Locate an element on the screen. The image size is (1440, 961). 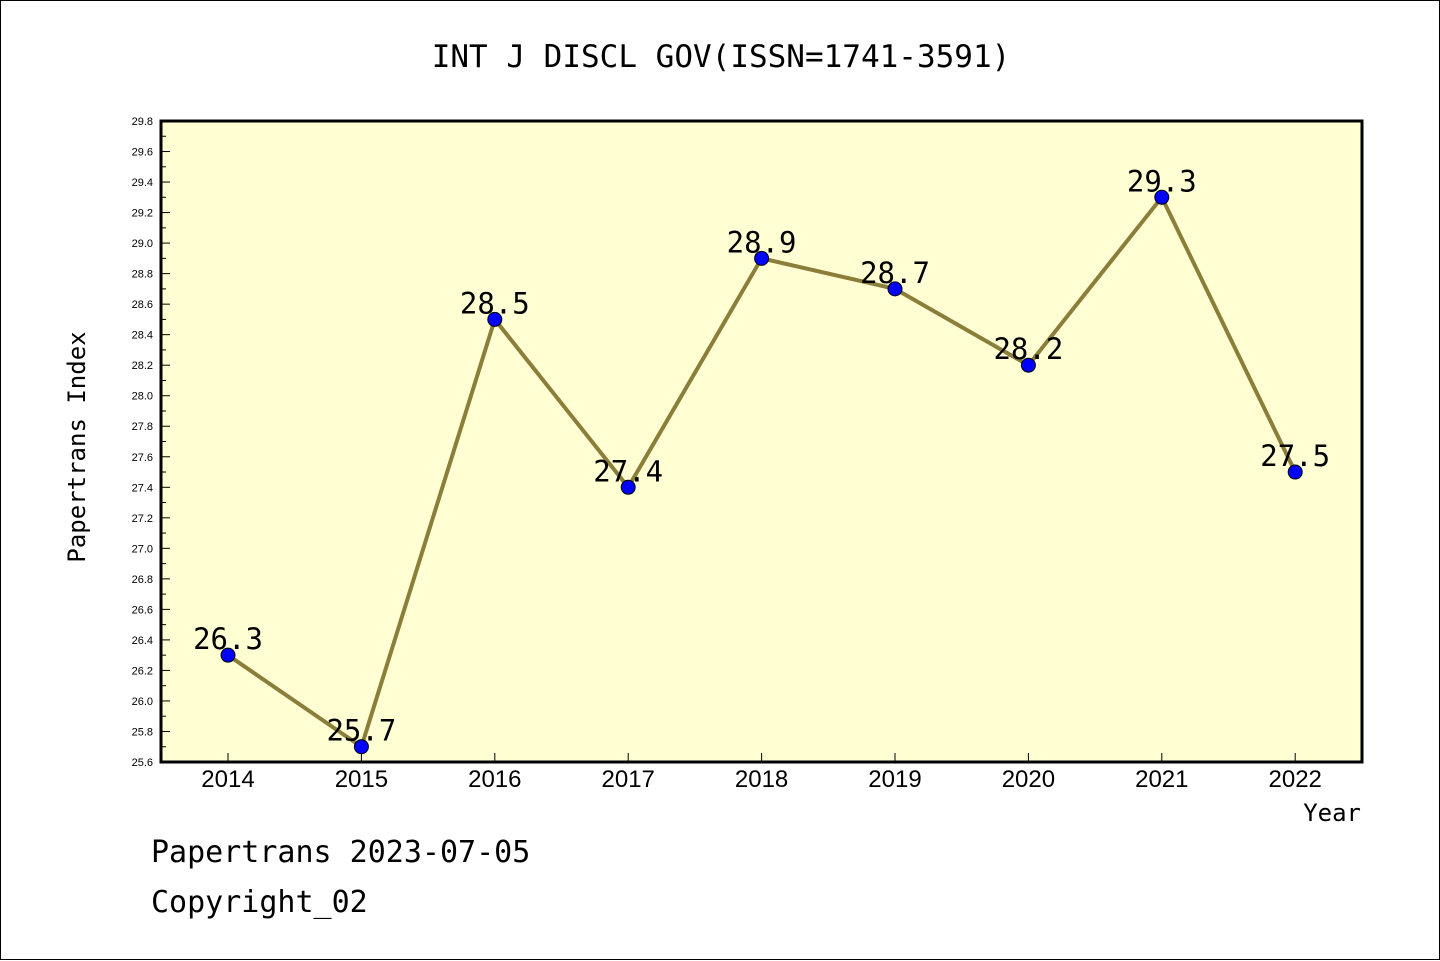
data-label: 28.9 is located at coordinates (762, 242).